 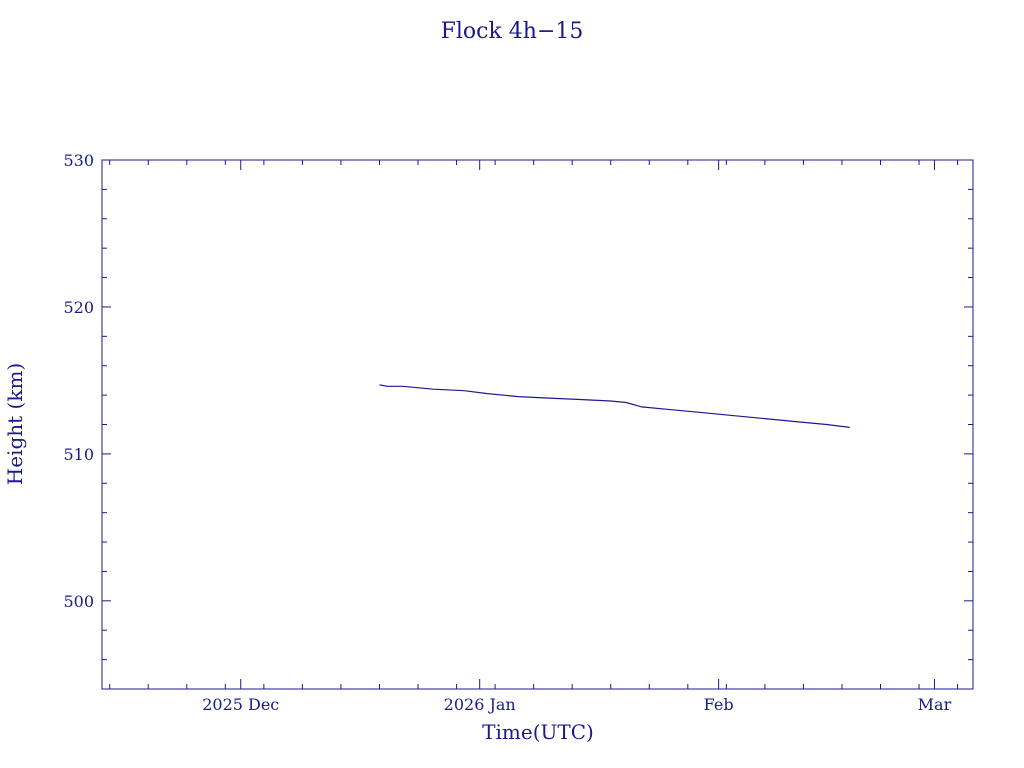 I want to click on series-layer, so click(x=614, y=406).